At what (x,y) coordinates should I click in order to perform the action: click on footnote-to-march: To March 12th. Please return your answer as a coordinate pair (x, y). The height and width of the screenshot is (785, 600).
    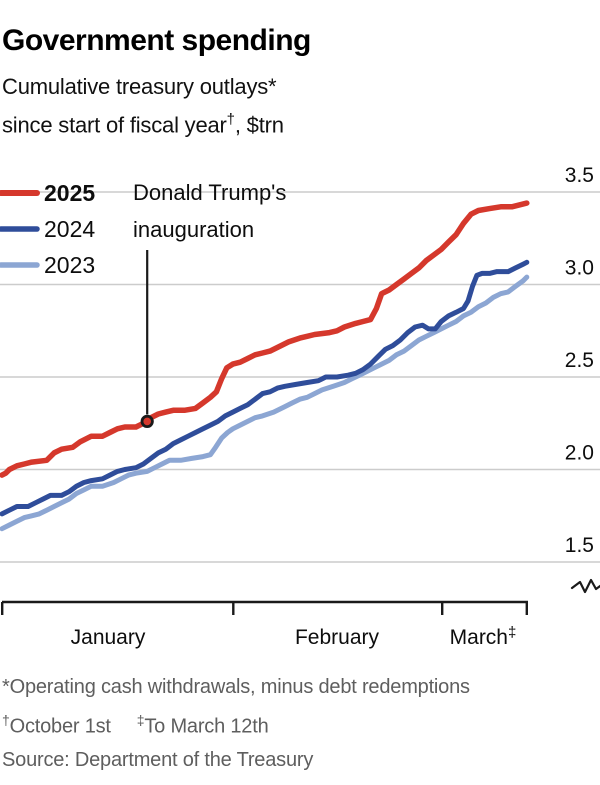
    Looking at the image, I should click on (206, 726).